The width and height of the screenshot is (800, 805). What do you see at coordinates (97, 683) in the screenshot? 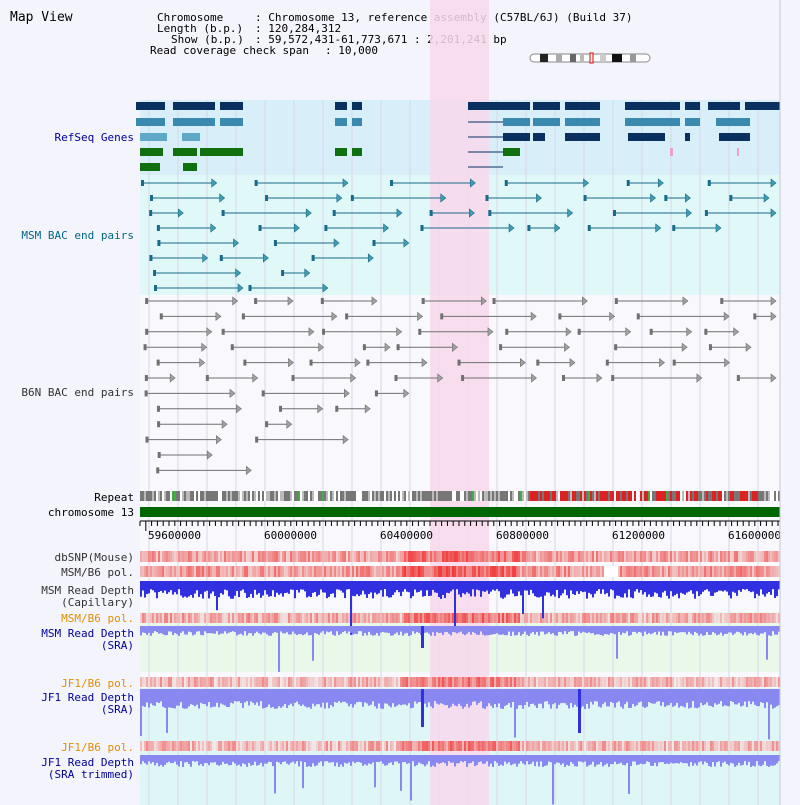
I see `jf1-b6-pol-label-1: JF1/B6 pol.` at bounding box center [97, 683].